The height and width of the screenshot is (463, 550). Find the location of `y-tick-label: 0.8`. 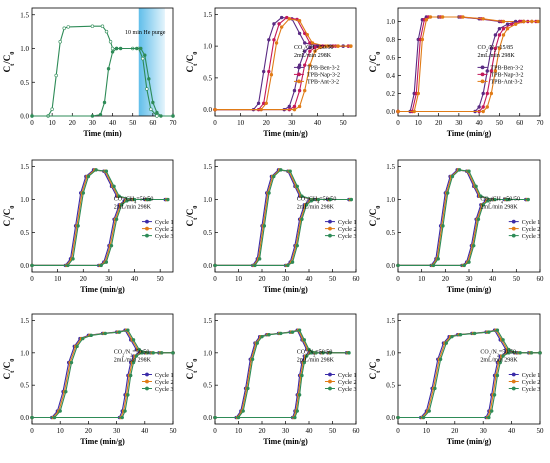

y-tick-label: 0.8 is located at coordinates (390, 40).